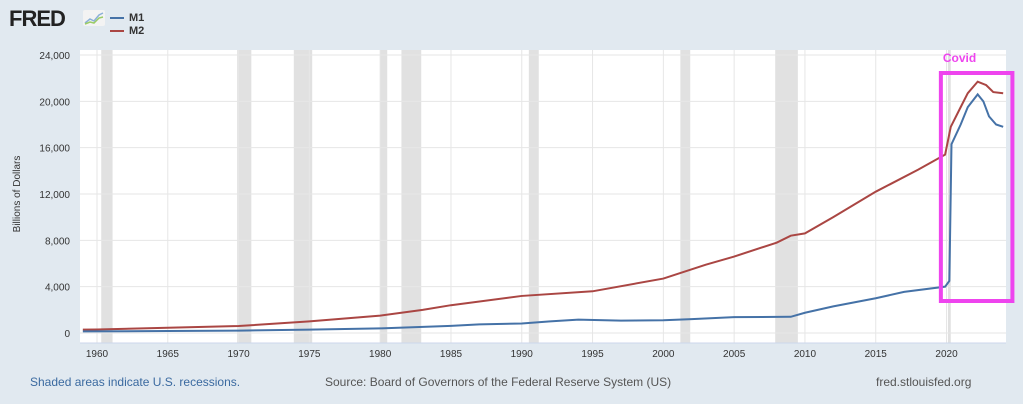 This screenshot has height=404, width=1023. Describe the element at coordinates (238, 354) in the screenshot. I see `x-tick-label: 1970` at that location.